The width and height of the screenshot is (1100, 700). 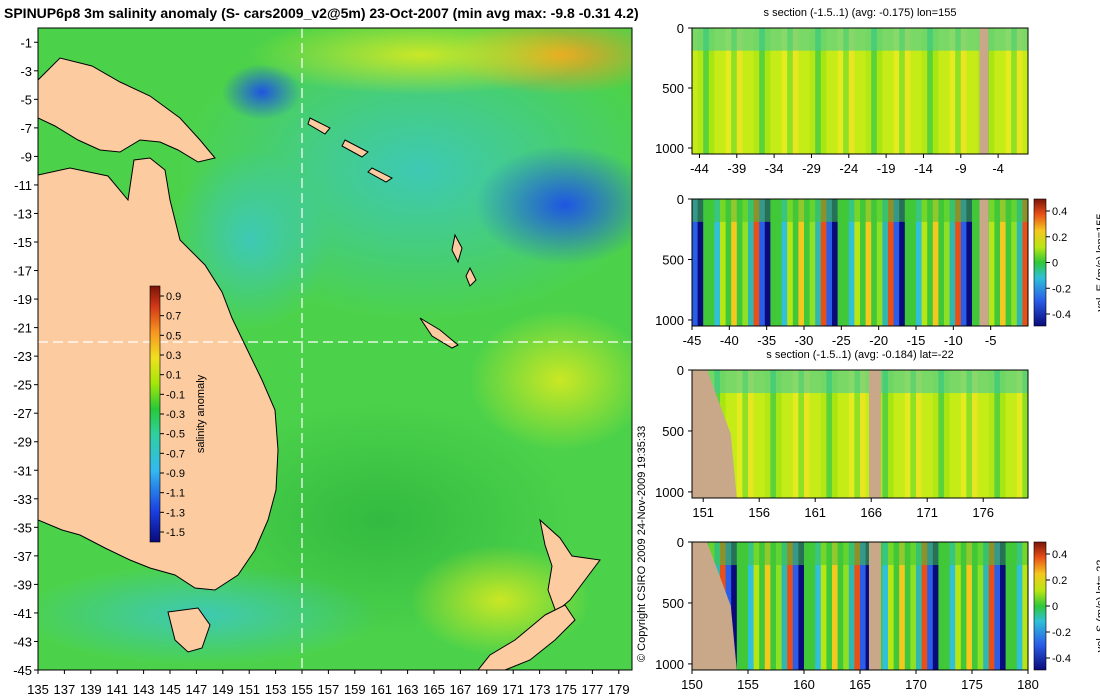 What do you see at coordinates (175, 494) in the screenshot?
I see `map-colorbar-tick-label: -1.1` at bounding box center [175, 494].